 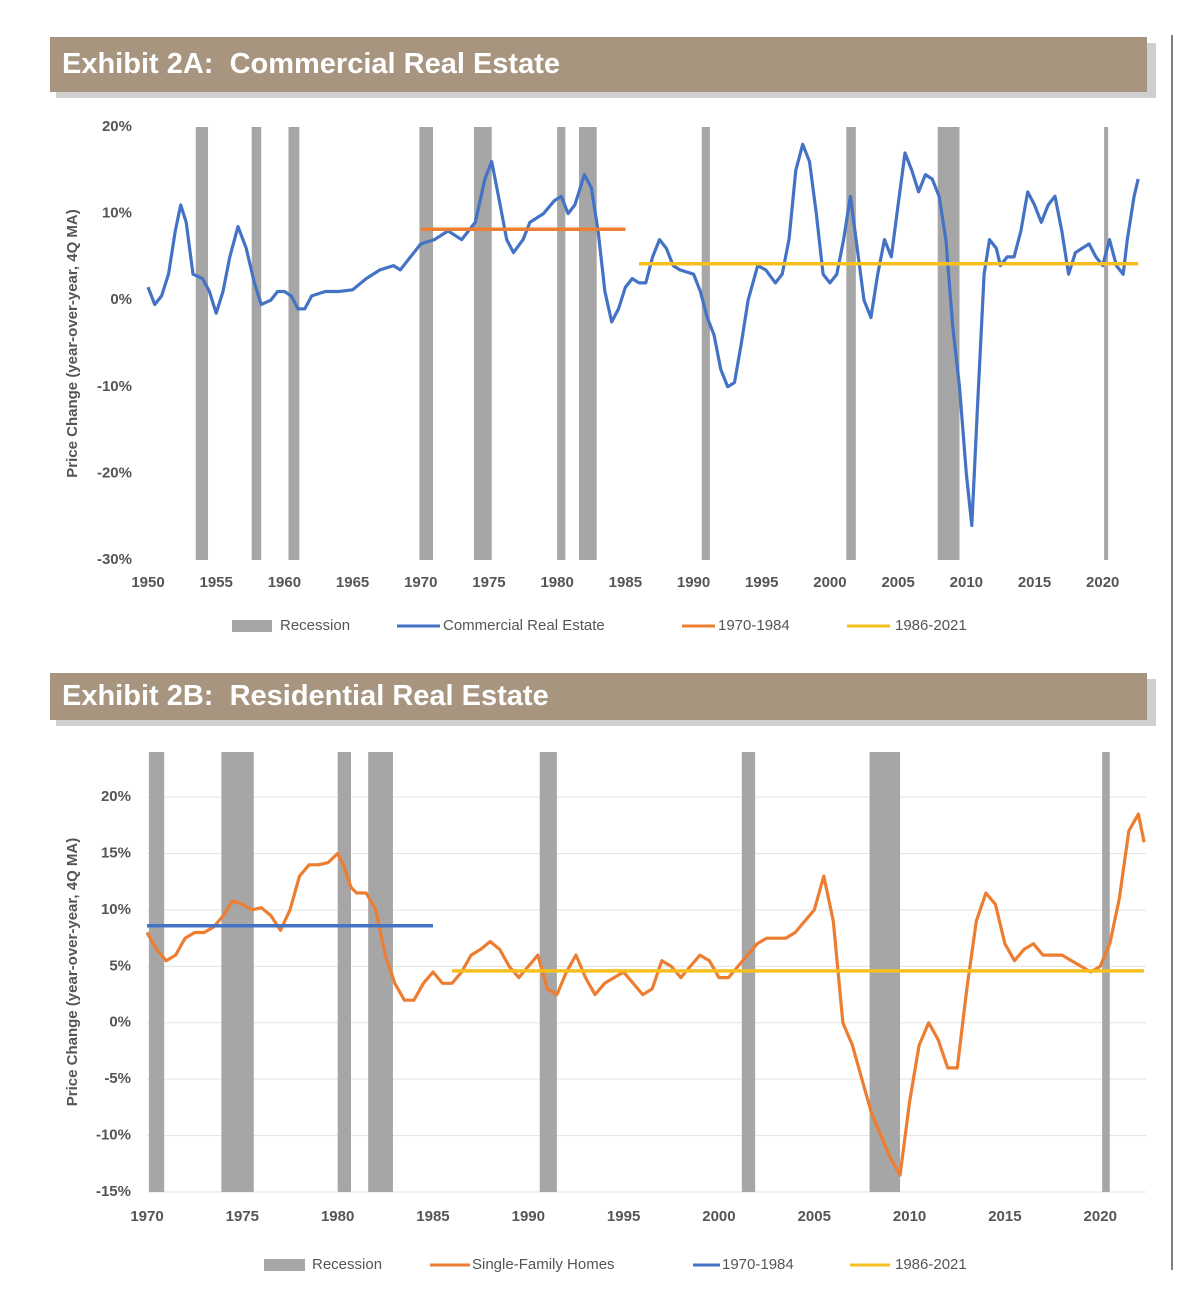 I want to click on x-tick-label: 1965, so click(x=352, y=582).